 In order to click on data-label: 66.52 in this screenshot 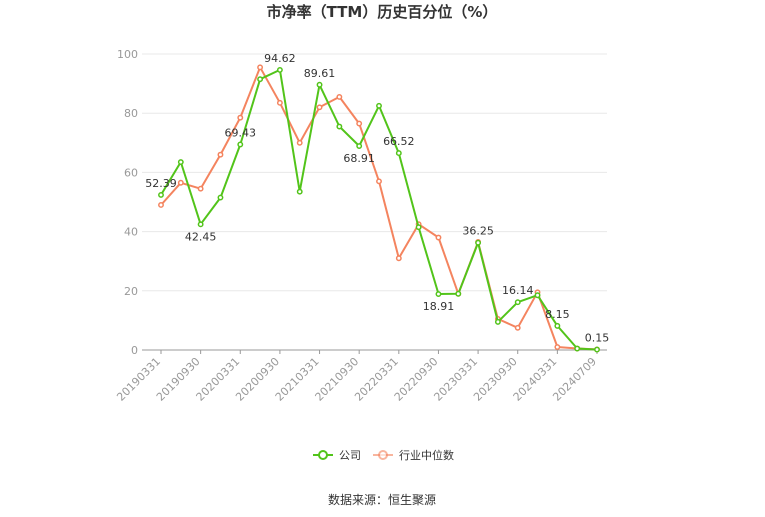, I will do `click(399, 141)`.